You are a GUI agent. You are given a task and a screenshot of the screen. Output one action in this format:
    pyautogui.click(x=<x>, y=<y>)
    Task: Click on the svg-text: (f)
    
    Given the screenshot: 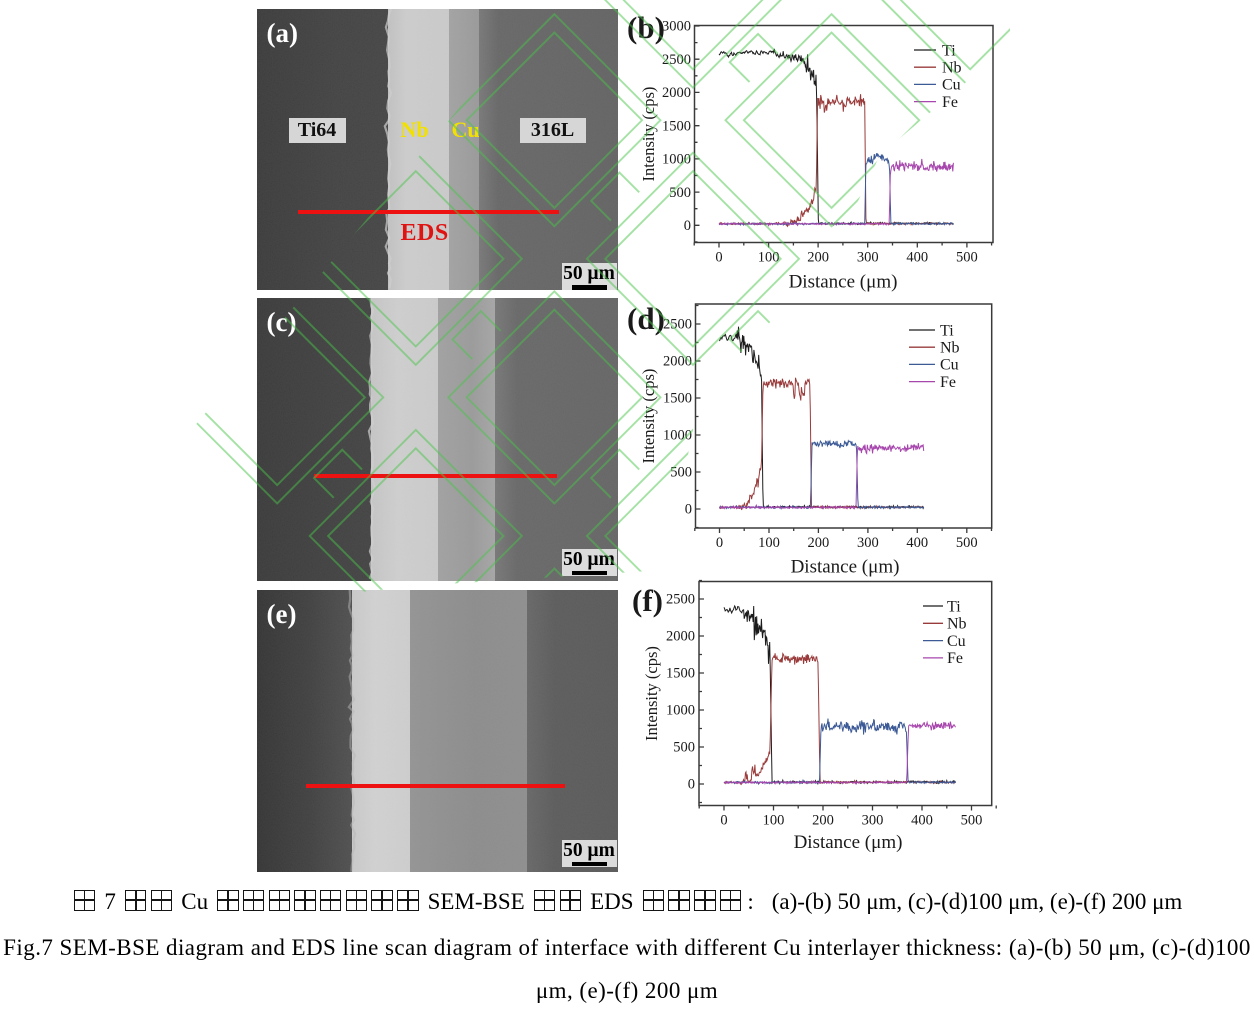 What is the action you would take?
    pyautogui.click(x=647, y=600)
    